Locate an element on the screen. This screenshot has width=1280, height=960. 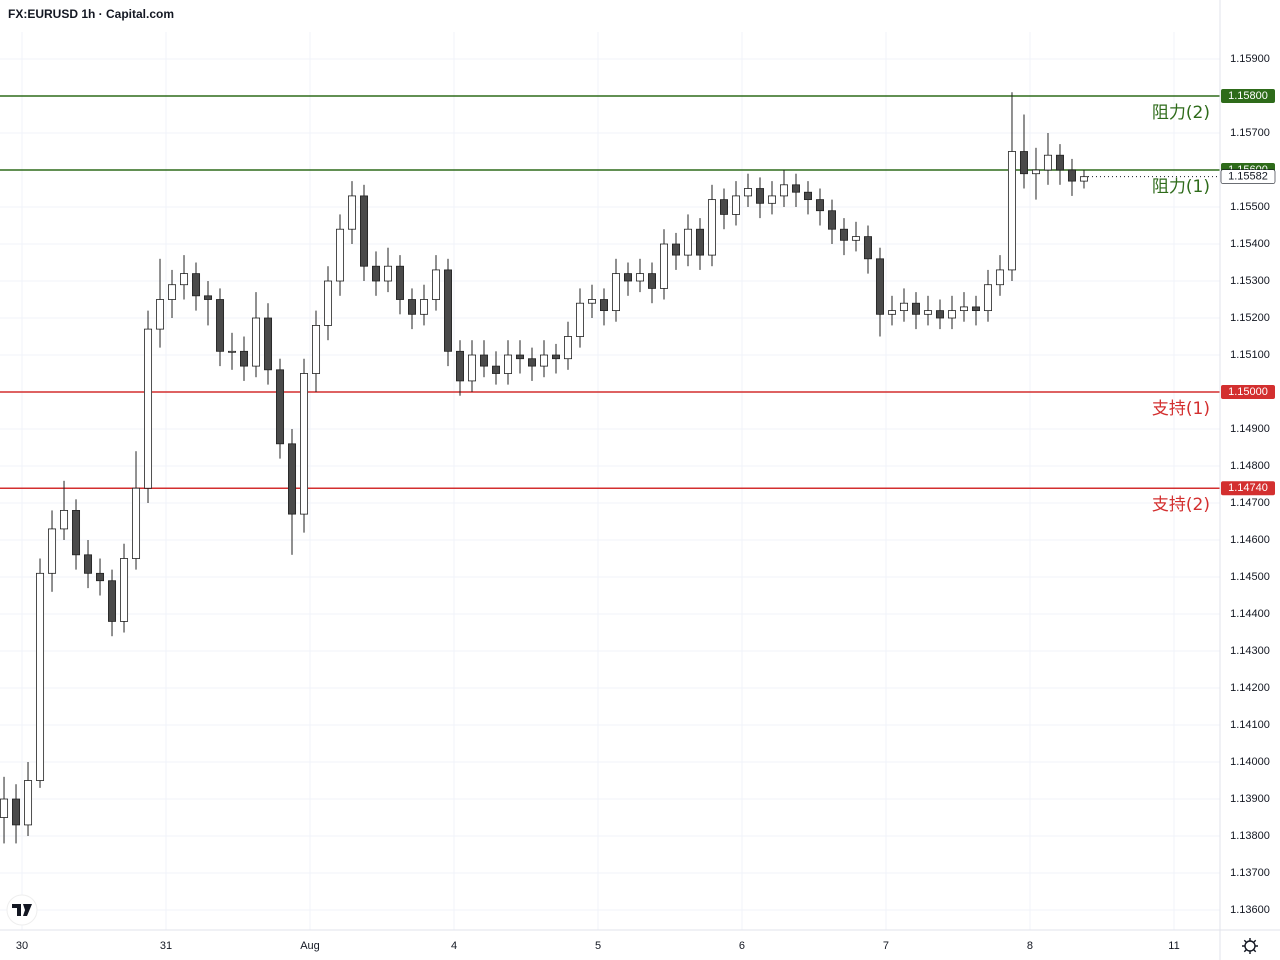
y-tick-label: 1.13800 is located at coordinates (1250, 836).